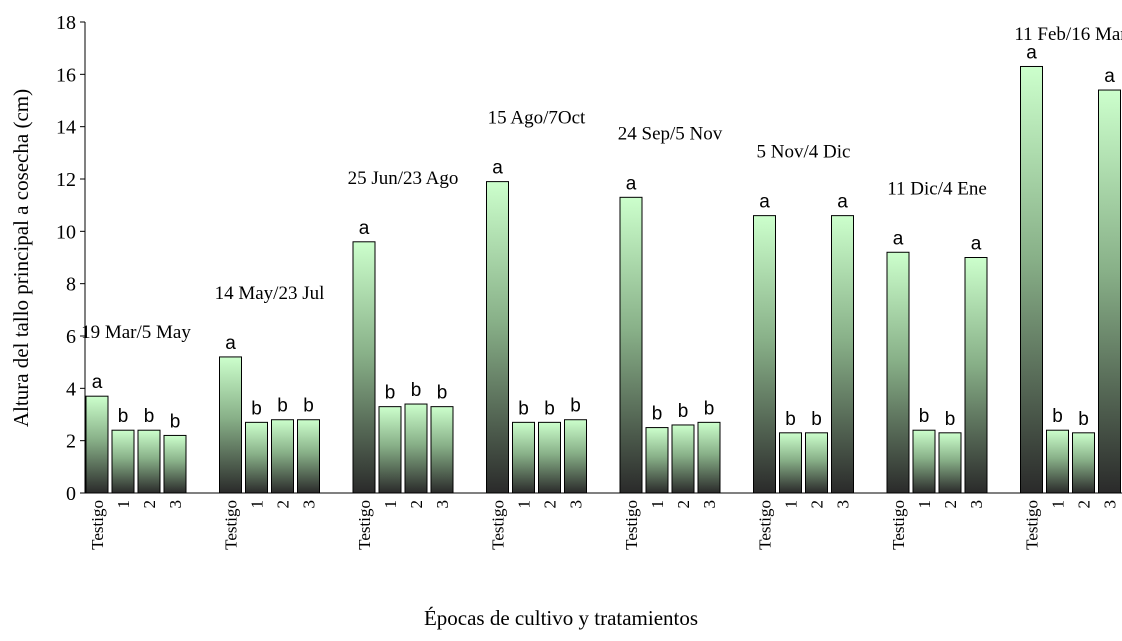 The height and width of the screenshot is (641, 1122). What do you see at coordinates (403, 178) in the screenshot?
I see `group-label: 25 Jun/23 Ago` at bounding box center [403, 178].